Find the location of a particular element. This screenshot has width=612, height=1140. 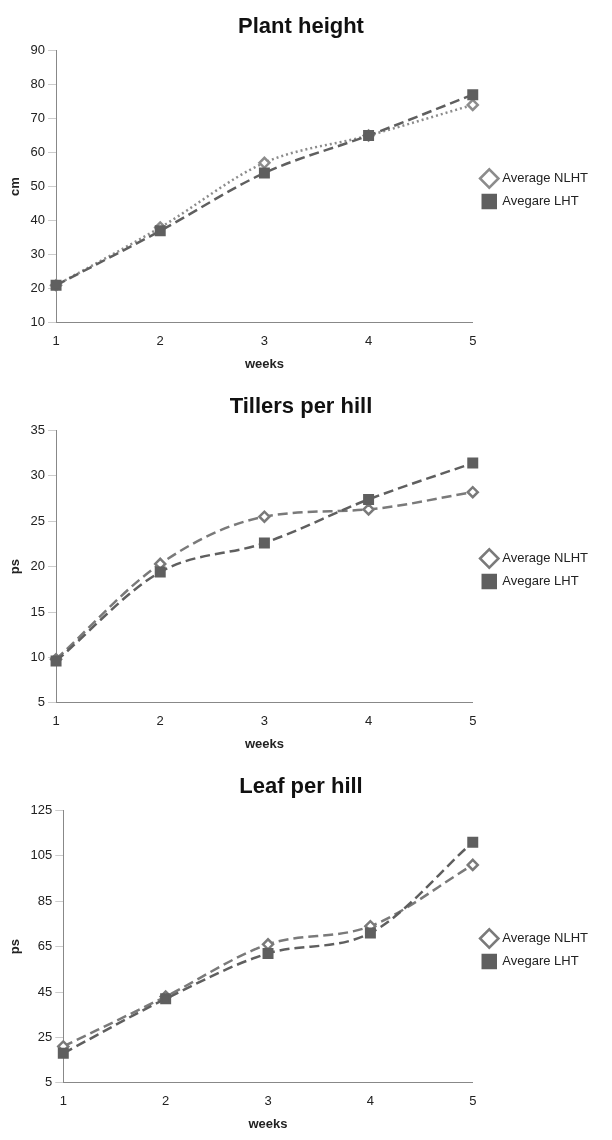

y-tick-label: 90 is located at coordinates (38, 49).